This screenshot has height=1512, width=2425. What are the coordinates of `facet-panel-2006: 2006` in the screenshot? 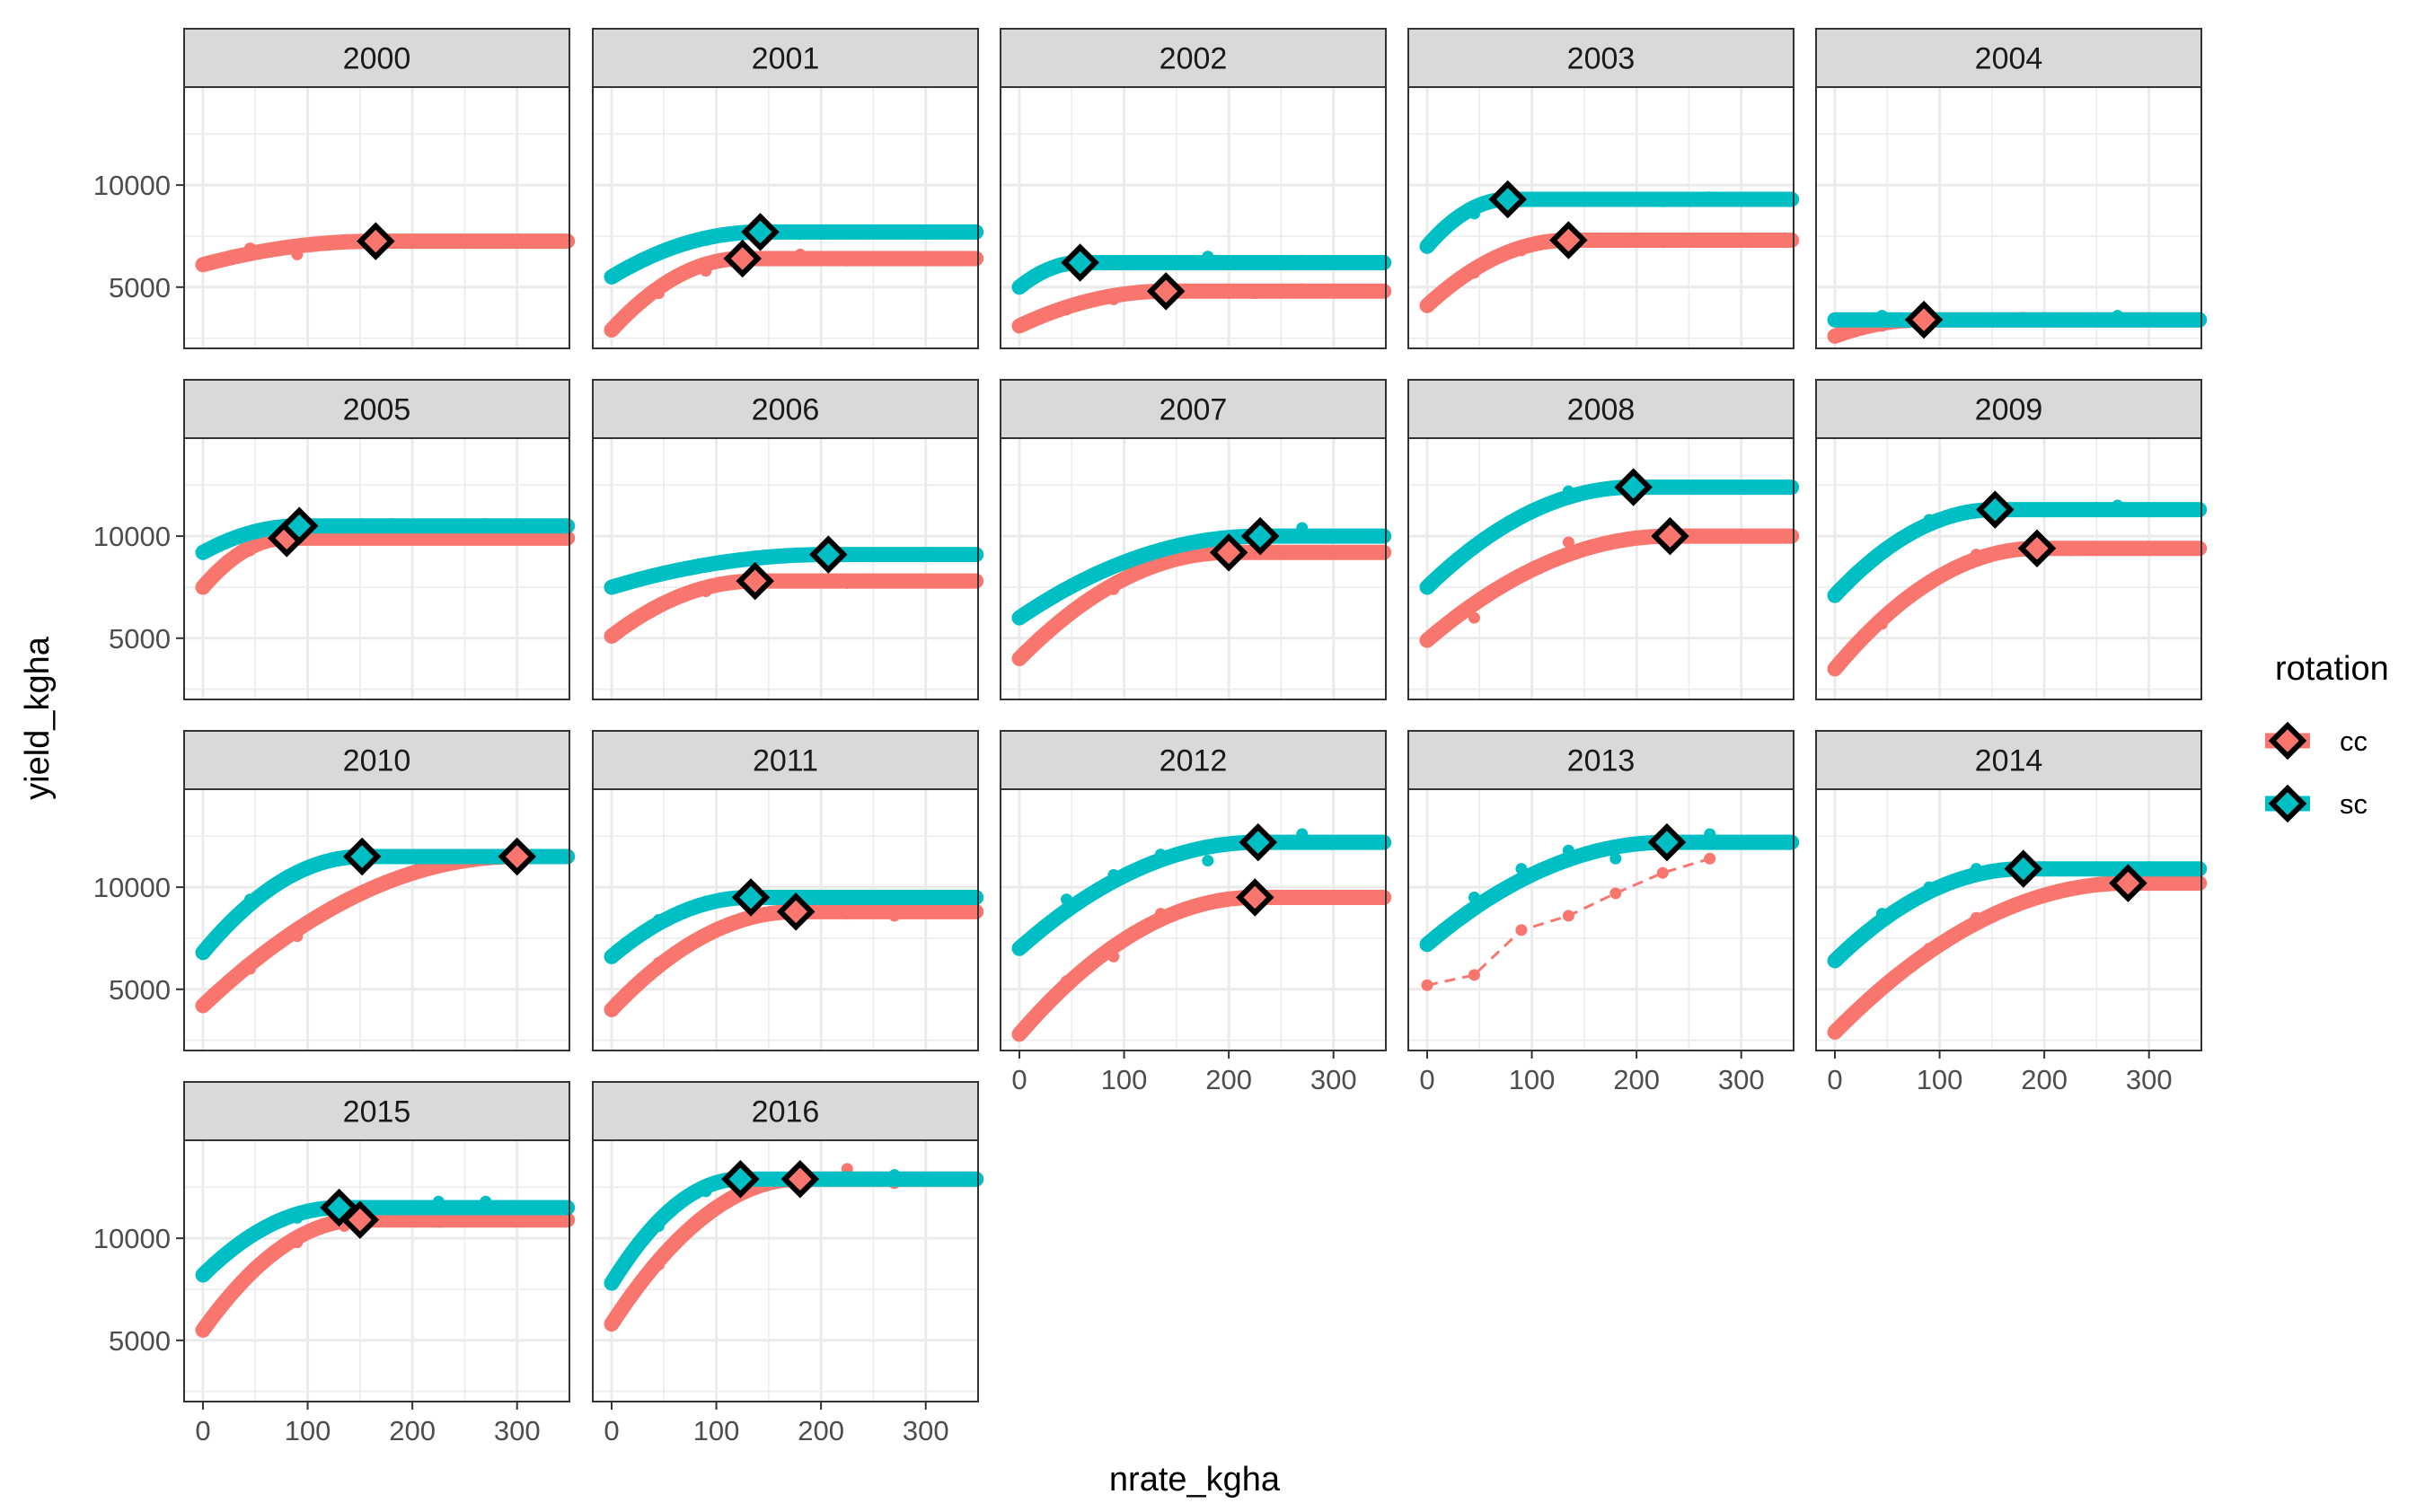 It's located at (788, 539).